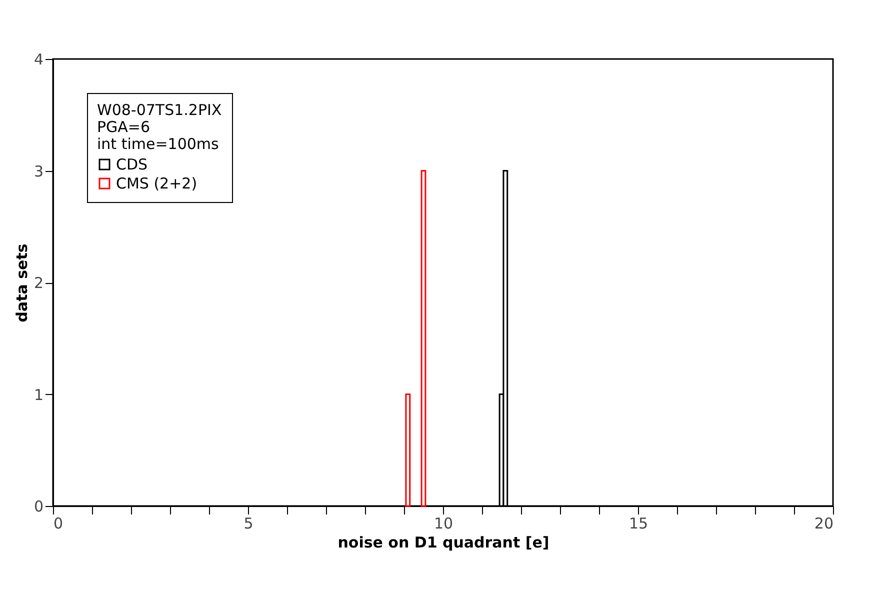 Image resolution: width=879 pixels, height=592 pixels. What do you see at coordinates (39, 283) in the screenshot?
I see `y-tick-label: 2` at bounding box center [39, 283].